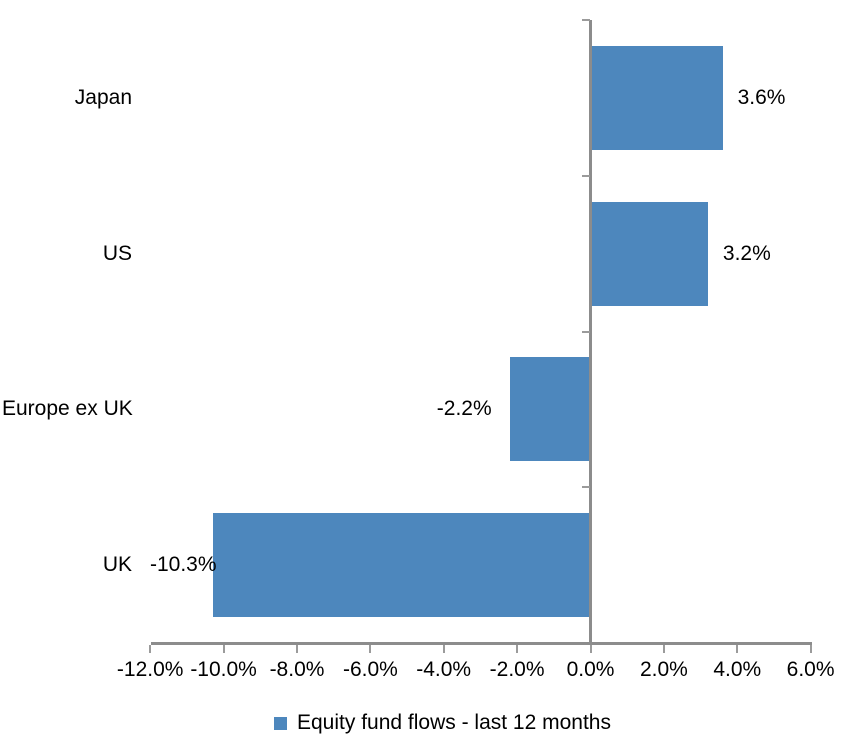 This screenshot has height=747, width=852. I want to click on x-tick-label: -10.0%, so click(223, 669).